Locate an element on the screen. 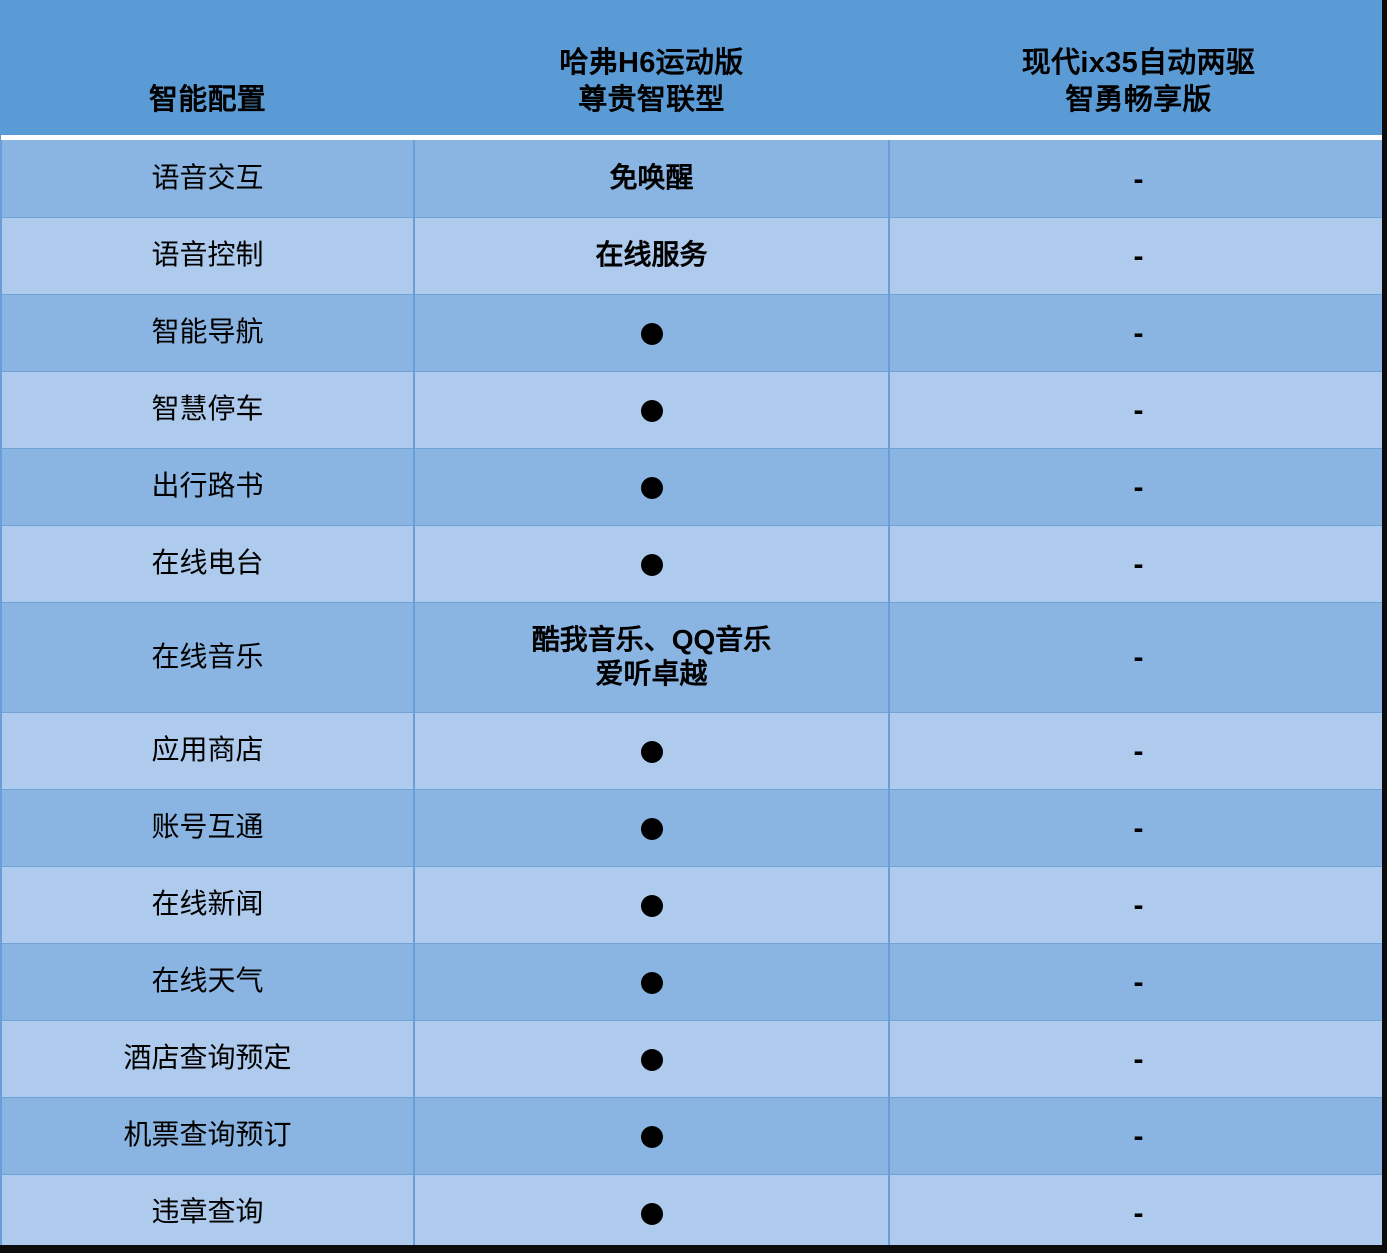 This screenshot has width=1387, height=1253. haval-value-cell: 在线服务 is located at coordinates (651, 256).